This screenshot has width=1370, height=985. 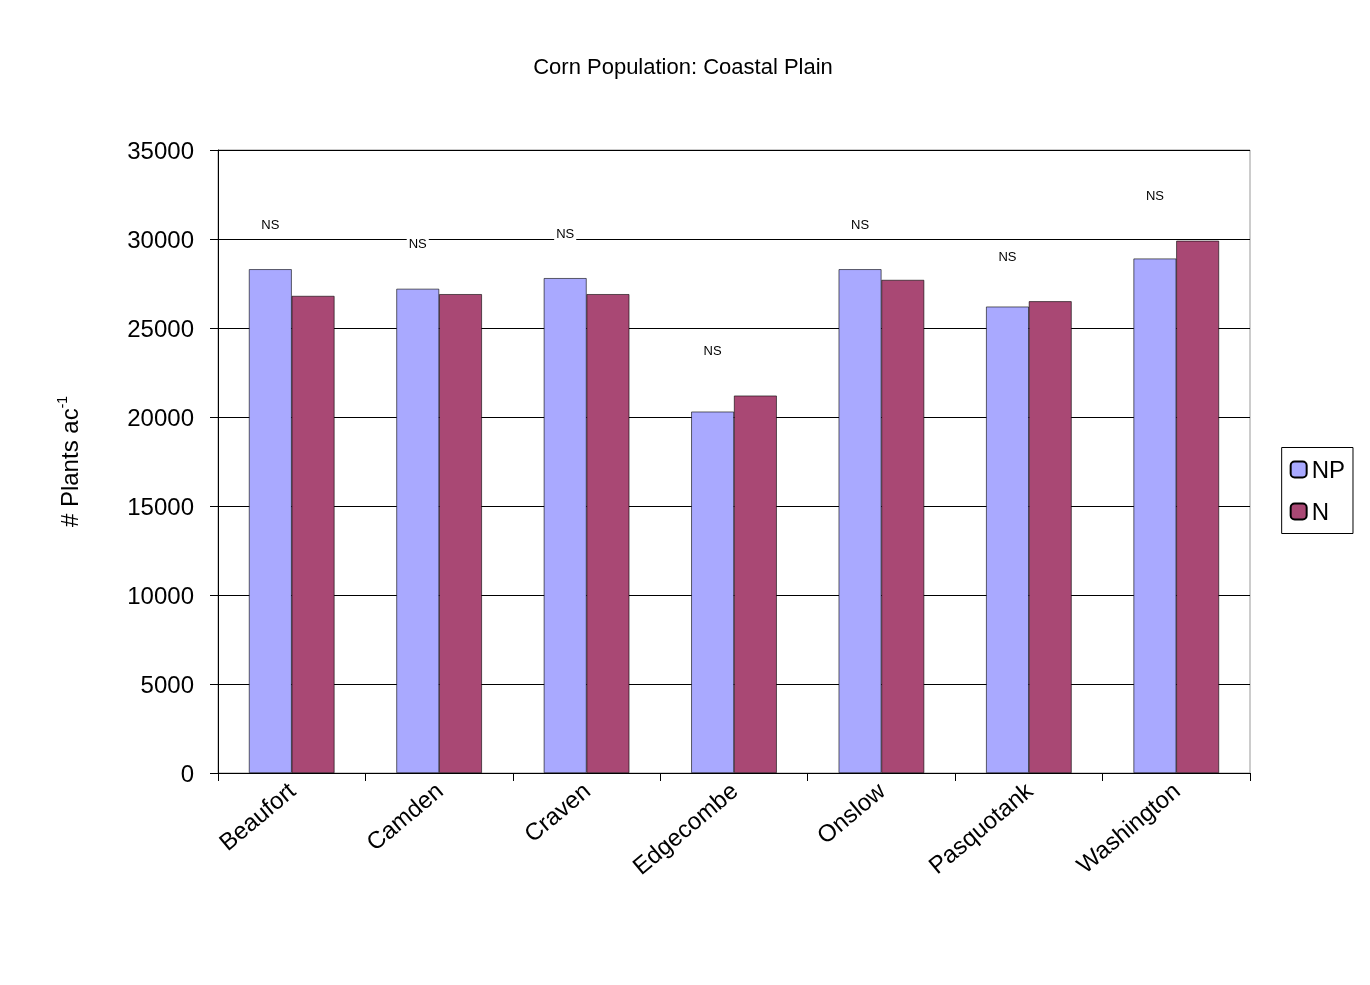 I want to click on y-tick-label: 10000, so click(x=160, y=595).